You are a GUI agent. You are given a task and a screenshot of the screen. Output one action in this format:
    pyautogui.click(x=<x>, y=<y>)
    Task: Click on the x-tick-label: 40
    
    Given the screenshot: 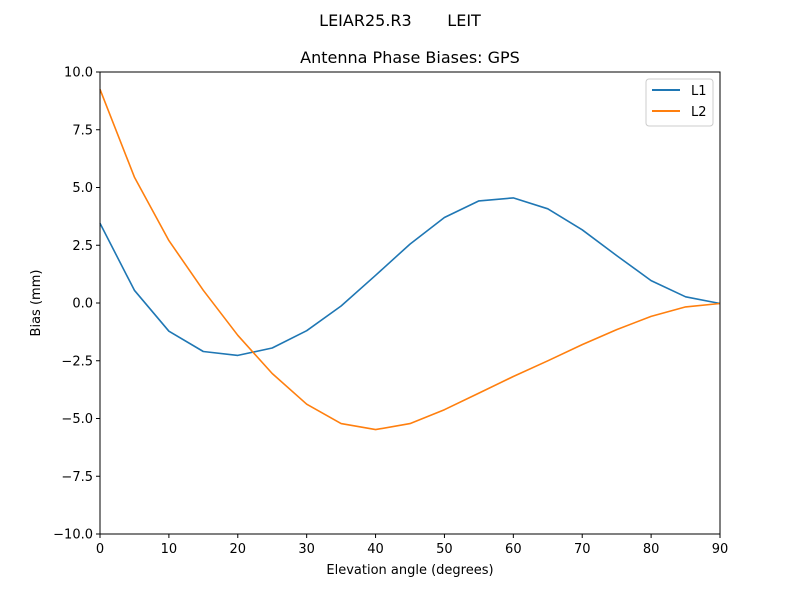 What is the action you would take?
    pyautogui.click(x=375, y=549)
    